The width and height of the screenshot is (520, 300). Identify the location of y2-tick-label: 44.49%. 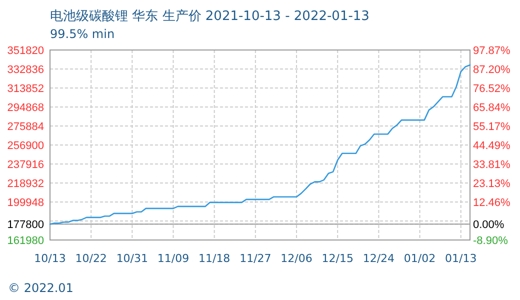
(492, 146).